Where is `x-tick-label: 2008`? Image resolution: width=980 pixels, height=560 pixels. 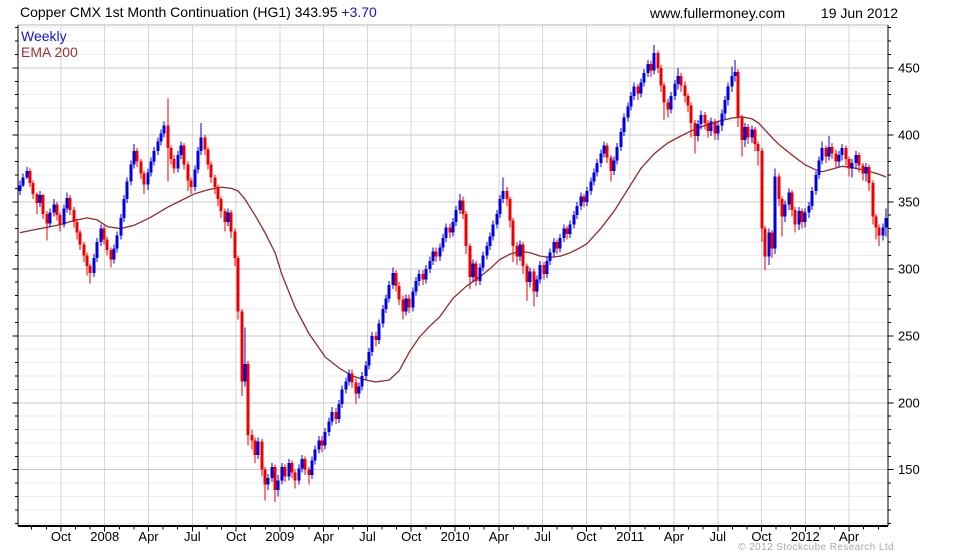
x-tick-label: 2008 is located at coordinates (104, 536).